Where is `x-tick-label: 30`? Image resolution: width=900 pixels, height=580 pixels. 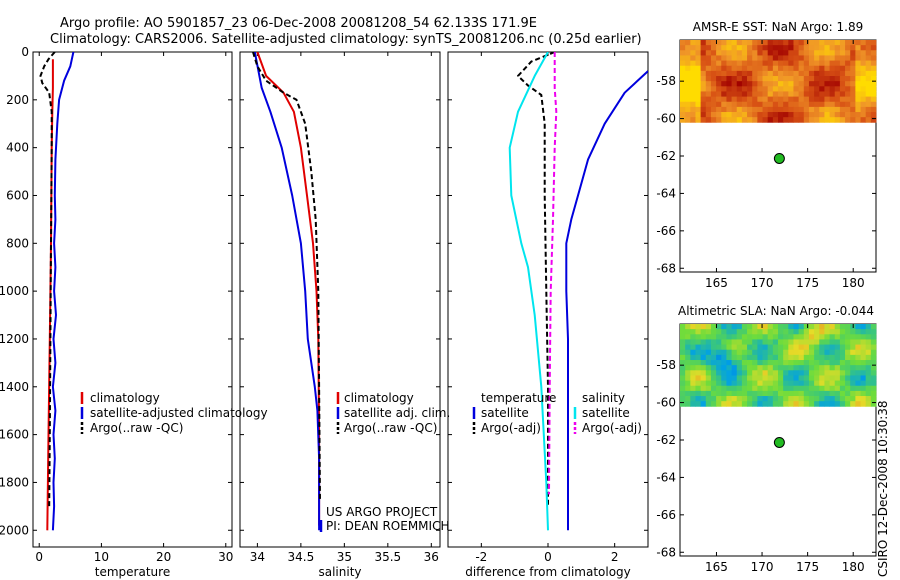 x-tick-label: 30 is located at coordinates (225, 557).